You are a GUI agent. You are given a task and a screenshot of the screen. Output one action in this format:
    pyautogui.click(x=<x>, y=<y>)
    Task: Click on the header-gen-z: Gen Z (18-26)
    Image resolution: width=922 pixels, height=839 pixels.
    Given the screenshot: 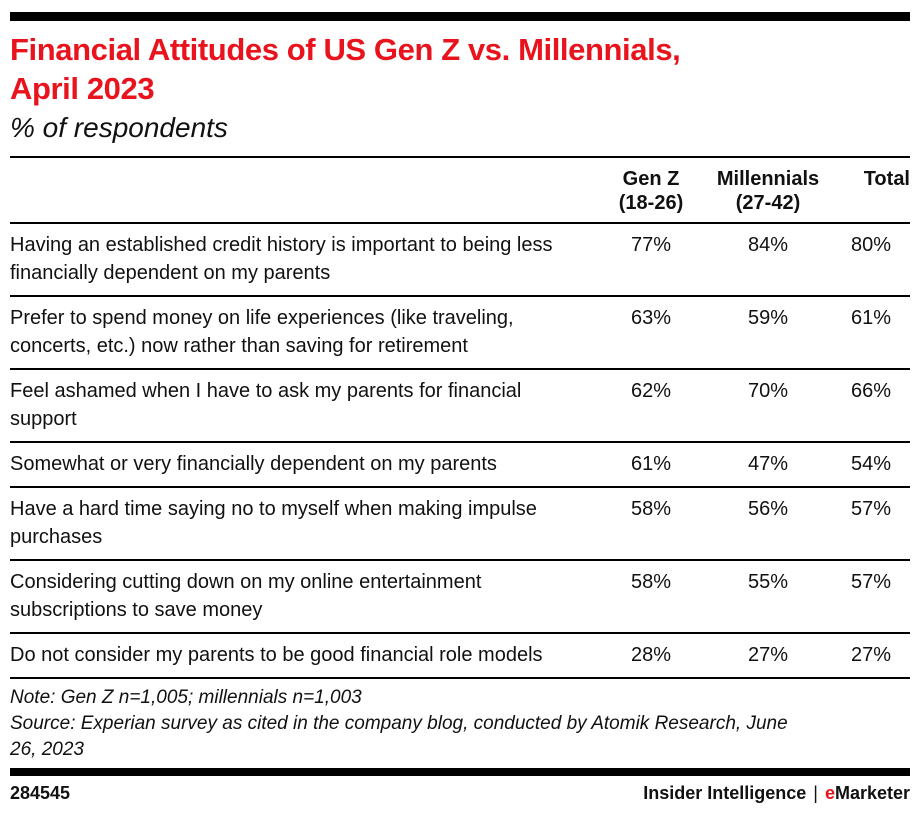 What is the action you would take?
    pyautogui.click(x=651, y=190)
    